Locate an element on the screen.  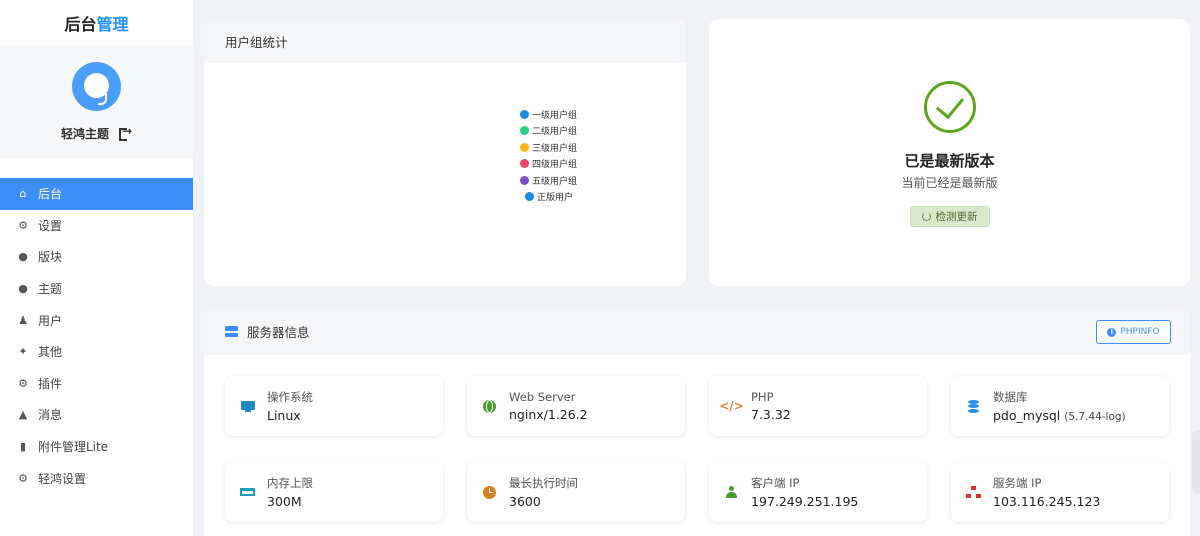
stat-value: nginx/1.26.2 is located at coordinates (548, 414).